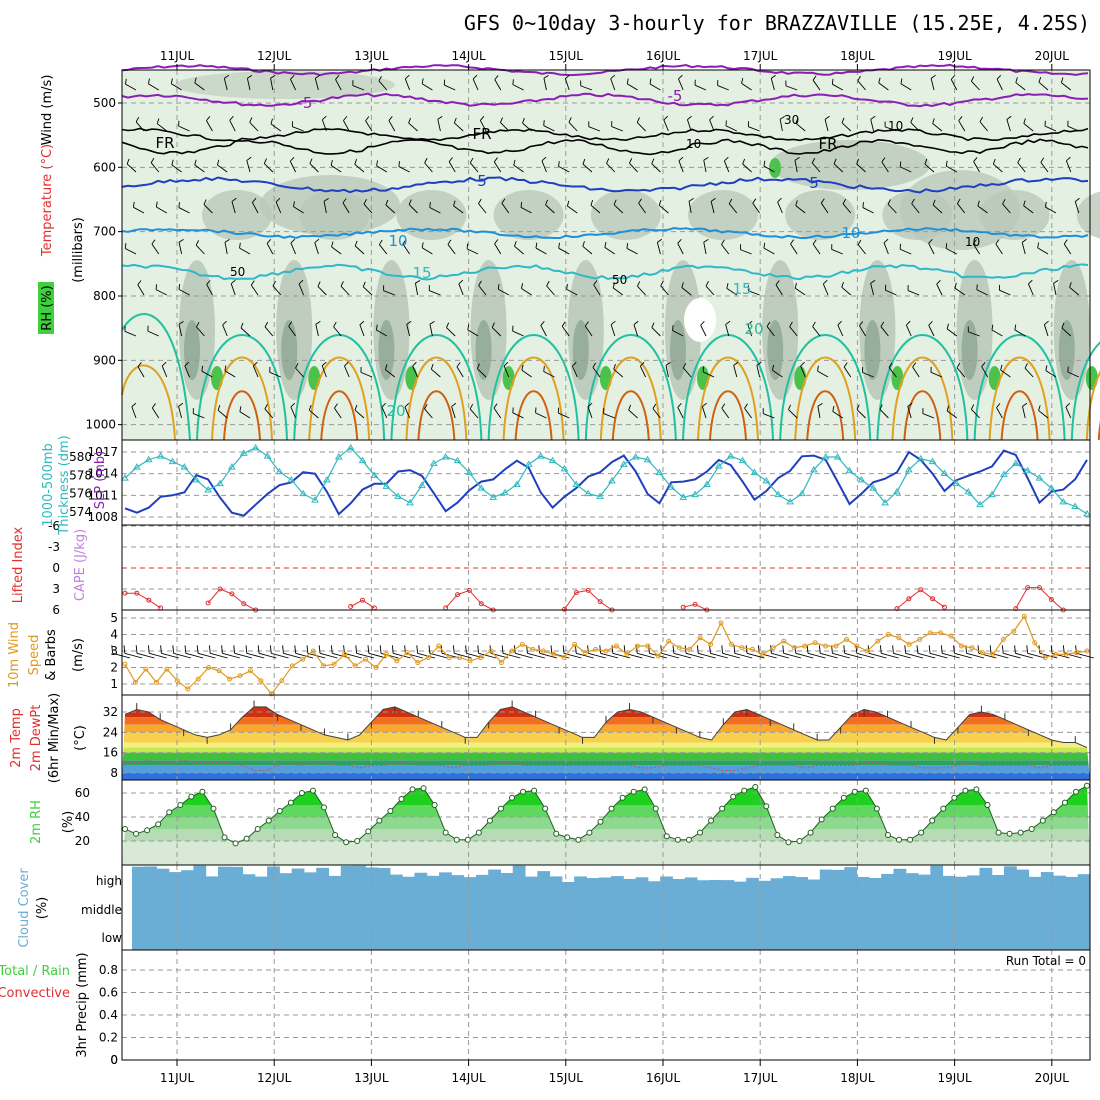 The height and width of the screenshot is (1100, 1100). What do you see at coordinates (339, 415) in the screenshot?
I see `isotherm-30-loop` at bounding box center [339, 415].